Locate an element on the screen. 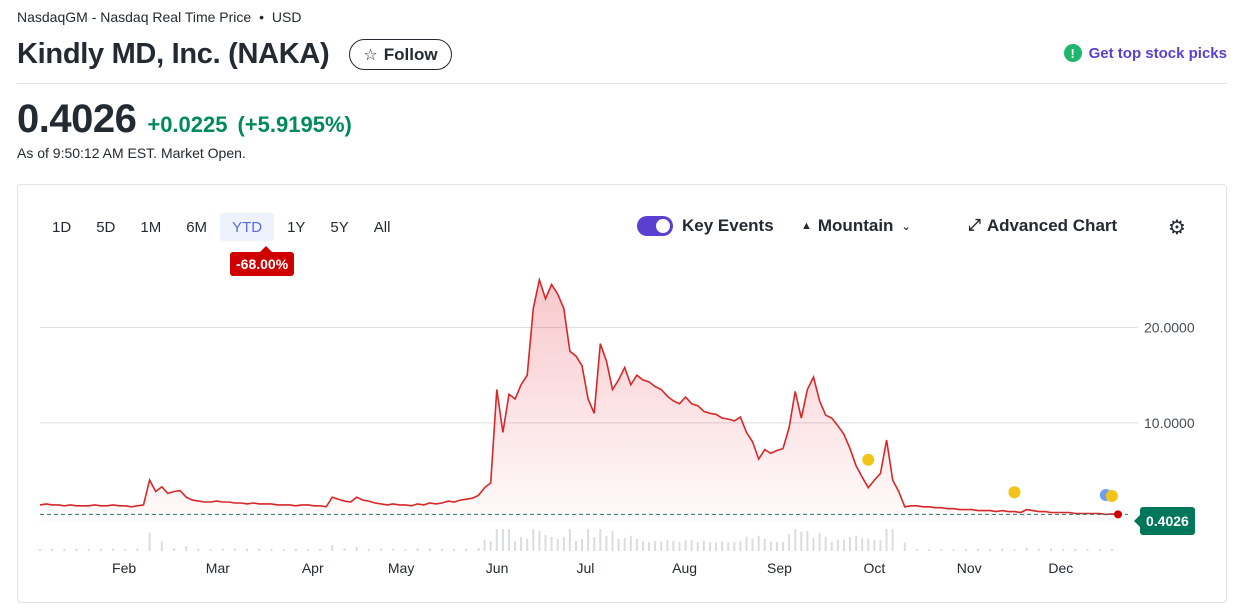  key-events-toggle is located at coordinates (655, 226).